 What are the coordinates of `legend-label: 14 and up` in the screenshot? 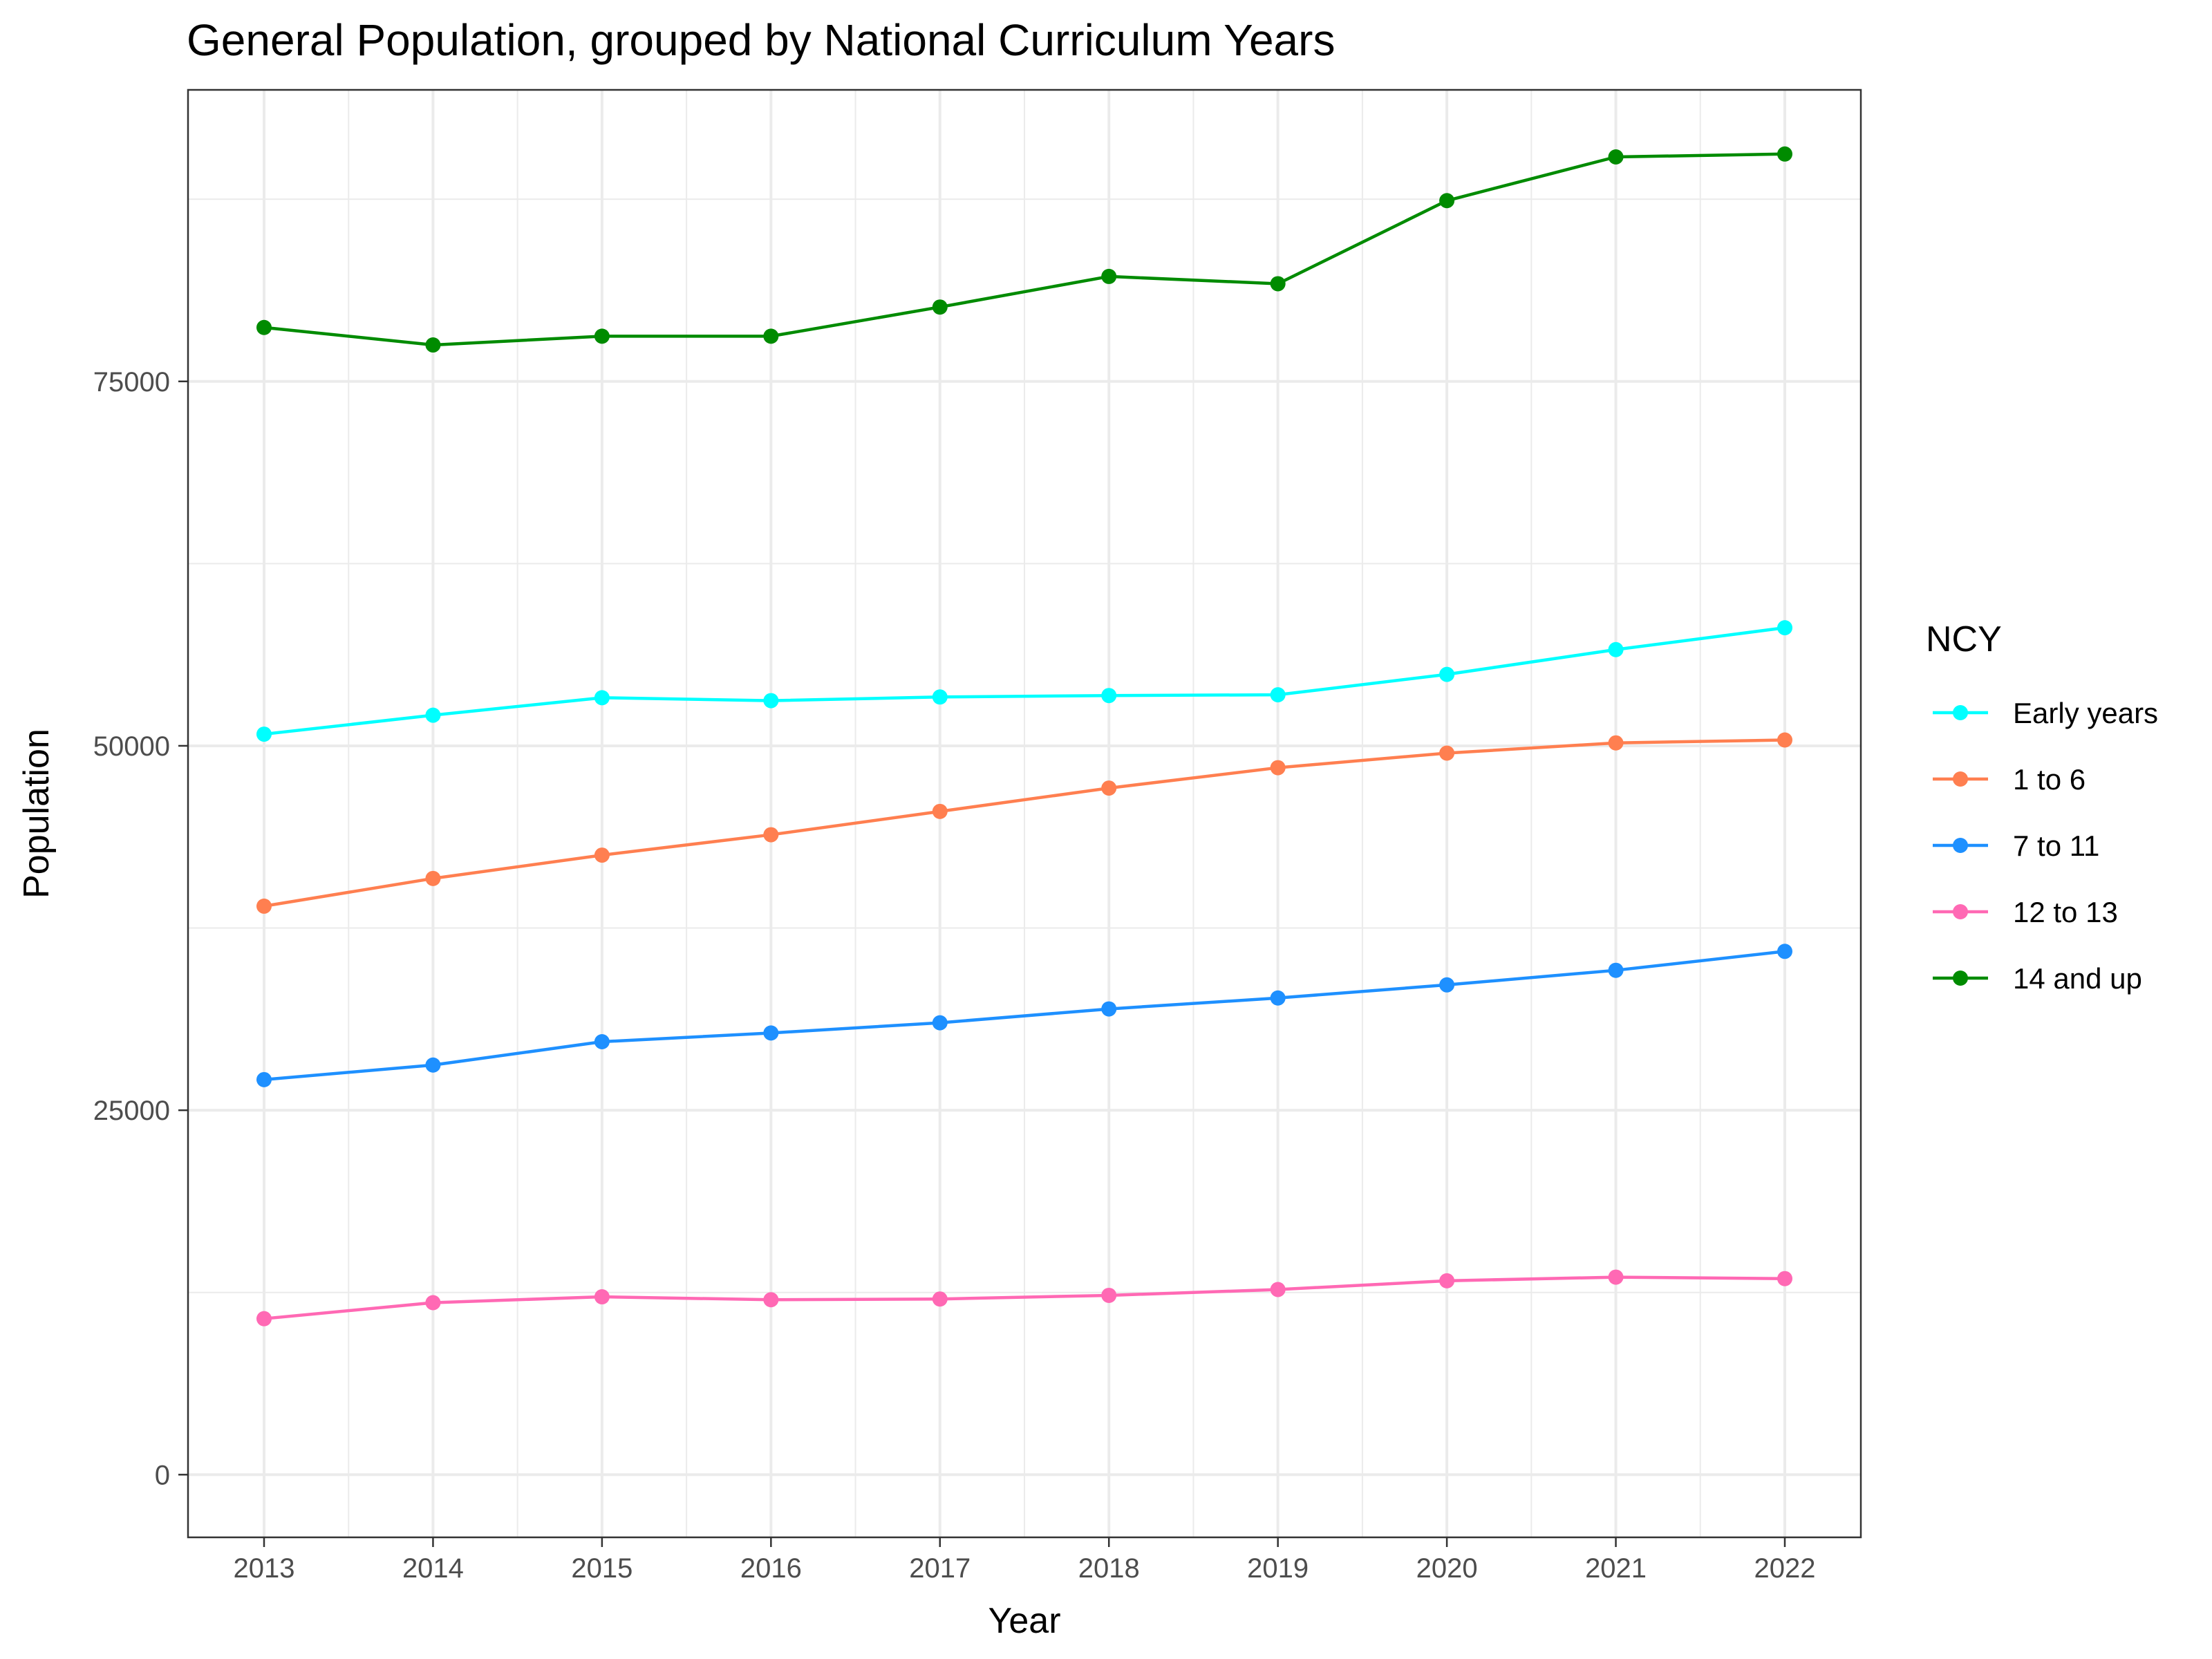 It's located at (2077, 978).